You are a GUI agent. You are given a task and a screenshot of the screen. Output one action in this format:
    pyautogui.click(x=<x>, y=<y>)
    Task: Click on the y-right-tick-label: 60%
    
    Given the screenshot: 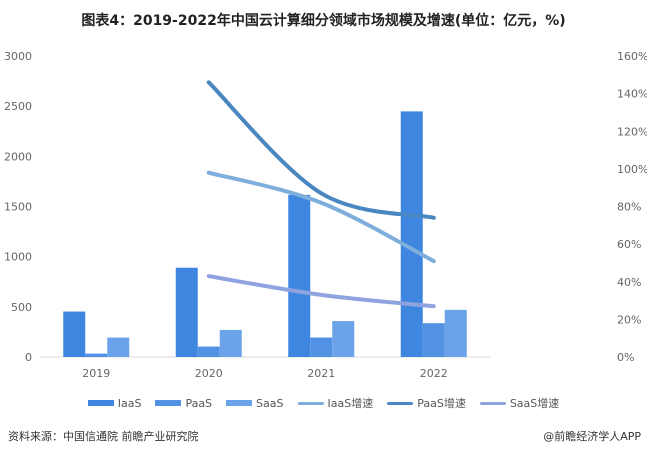 What is the action you would take?
    pyautogui.click(x=629, y=244)
    